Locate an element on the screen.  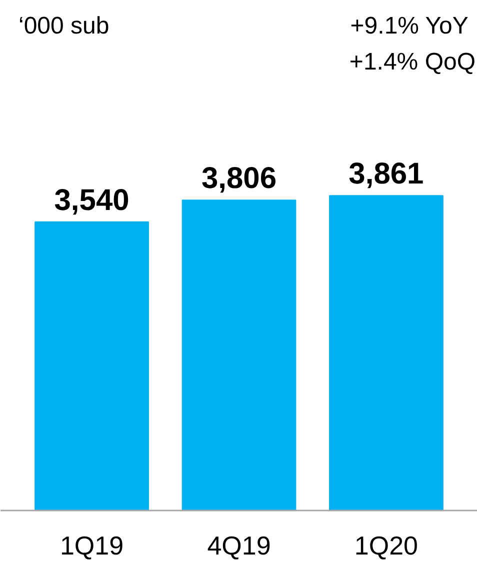
x-tick-label: 1Q19 is located at coordinates (92, 545).